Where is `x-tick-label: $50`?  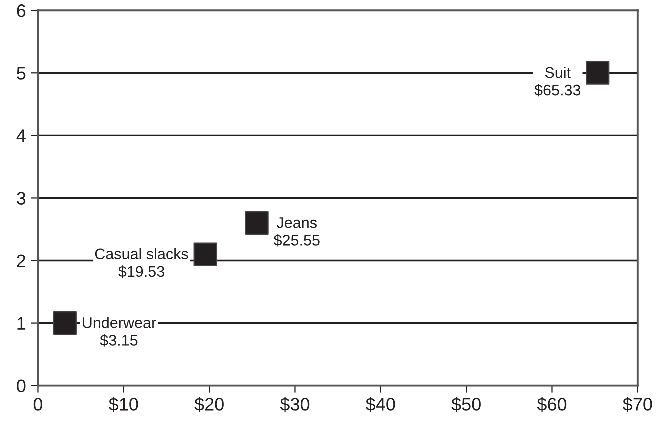 x-tick-label: $50 is located at coordinates (466, 404).